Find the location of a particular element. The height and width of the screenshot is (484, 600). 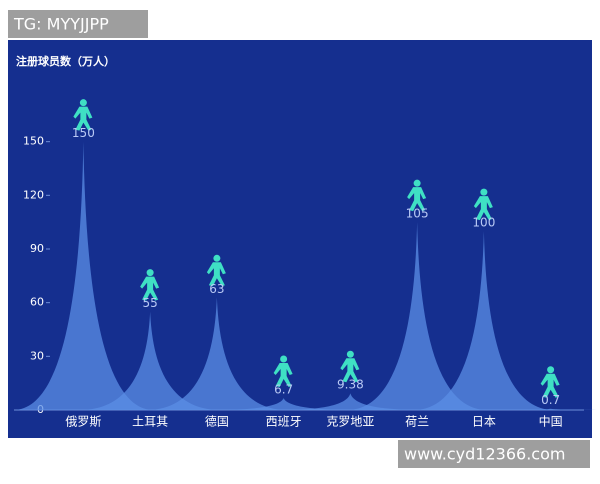

value-label: 100 is located at coordinates (483, 223).